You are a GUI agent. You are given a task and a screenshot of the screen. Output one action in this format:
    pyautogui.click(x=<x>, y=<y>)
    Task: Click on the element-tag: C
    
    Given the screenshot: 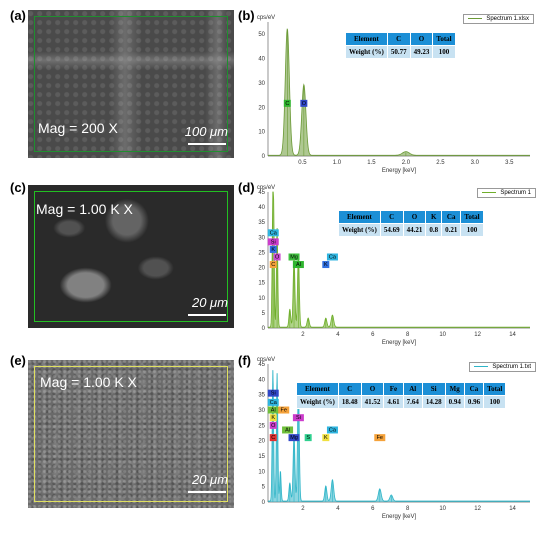 What is the action you would take?
    pyautogui.click(x=273, y=438)
    